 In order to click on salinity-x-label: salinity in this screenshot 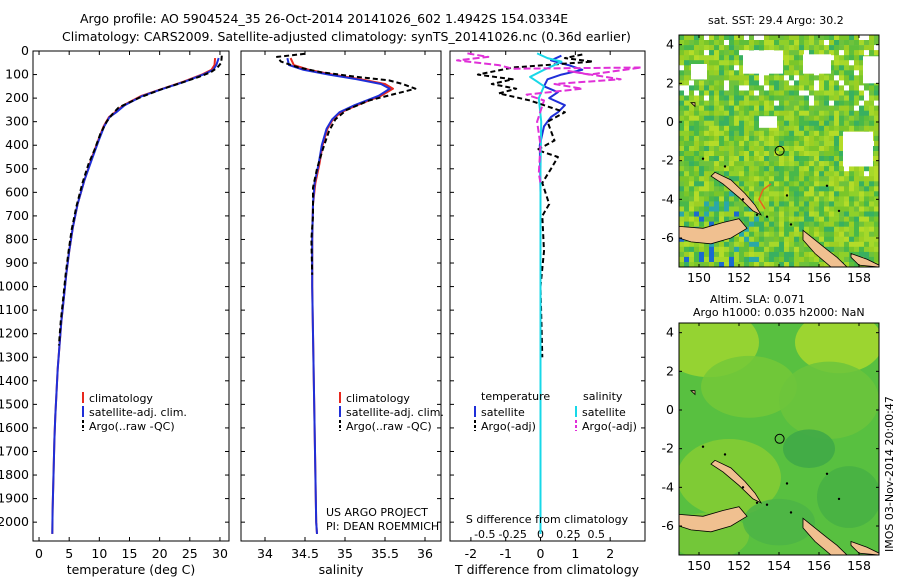, I will do `click(341, 569)`.